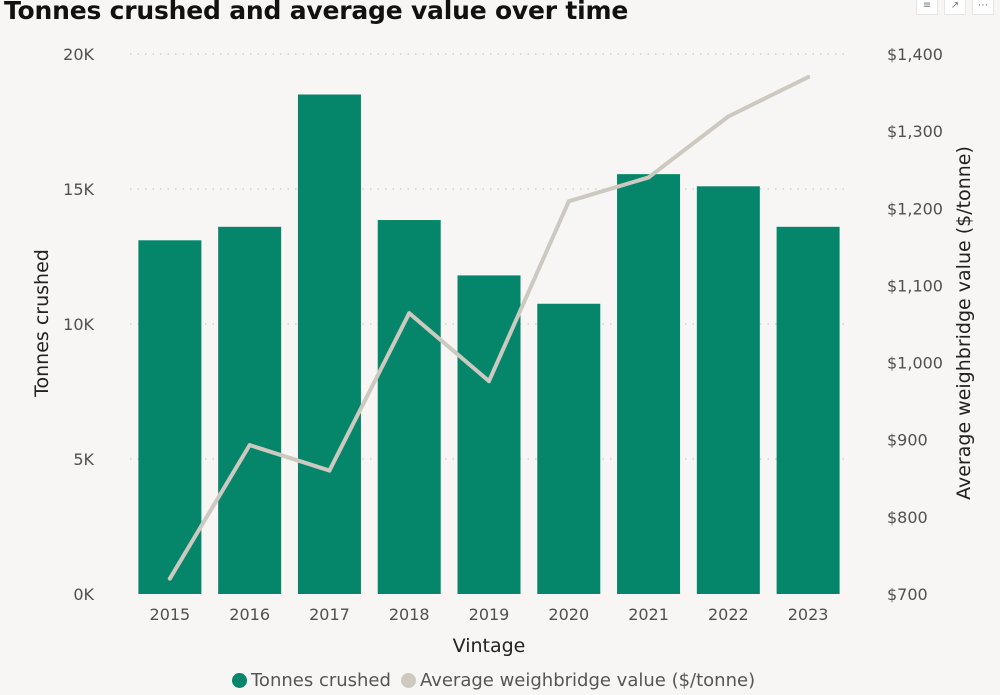 This screenshot has height=695, width=1000. I want to click on bar-2016, so click(250, 410).